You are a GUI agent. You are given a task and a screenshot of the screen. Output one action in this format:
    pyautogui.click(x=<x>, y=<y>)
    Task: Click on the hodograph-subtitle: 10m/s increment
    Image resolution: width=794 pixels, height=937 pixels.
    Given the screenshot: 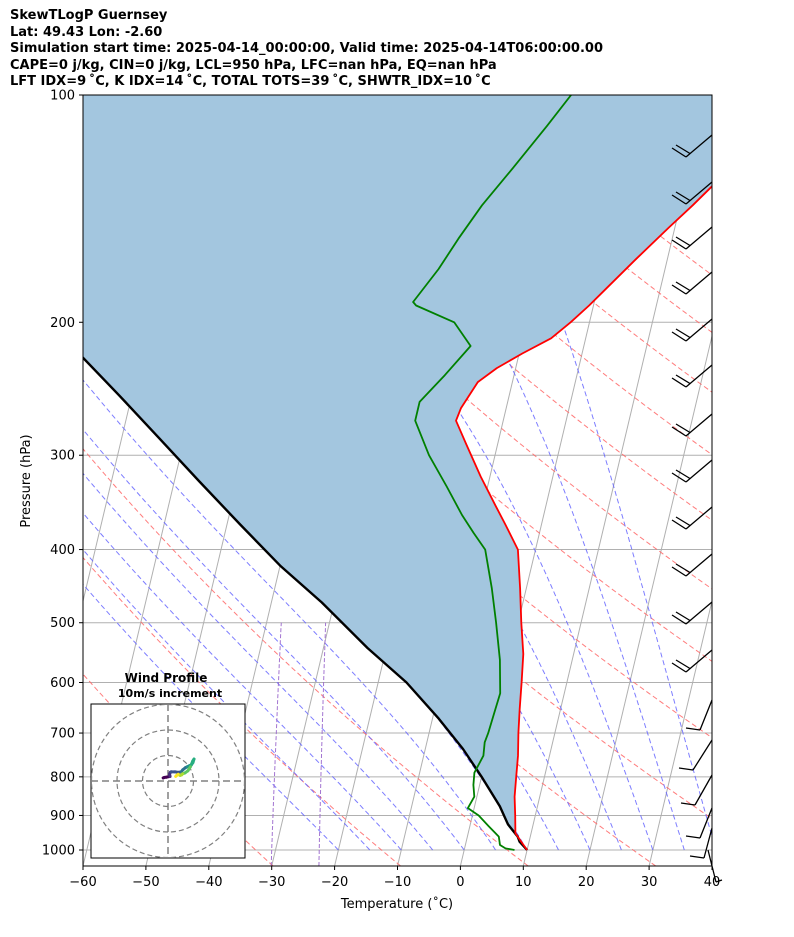 What is the action you would take?
    pyautogui.click(x=170, y=693)
    